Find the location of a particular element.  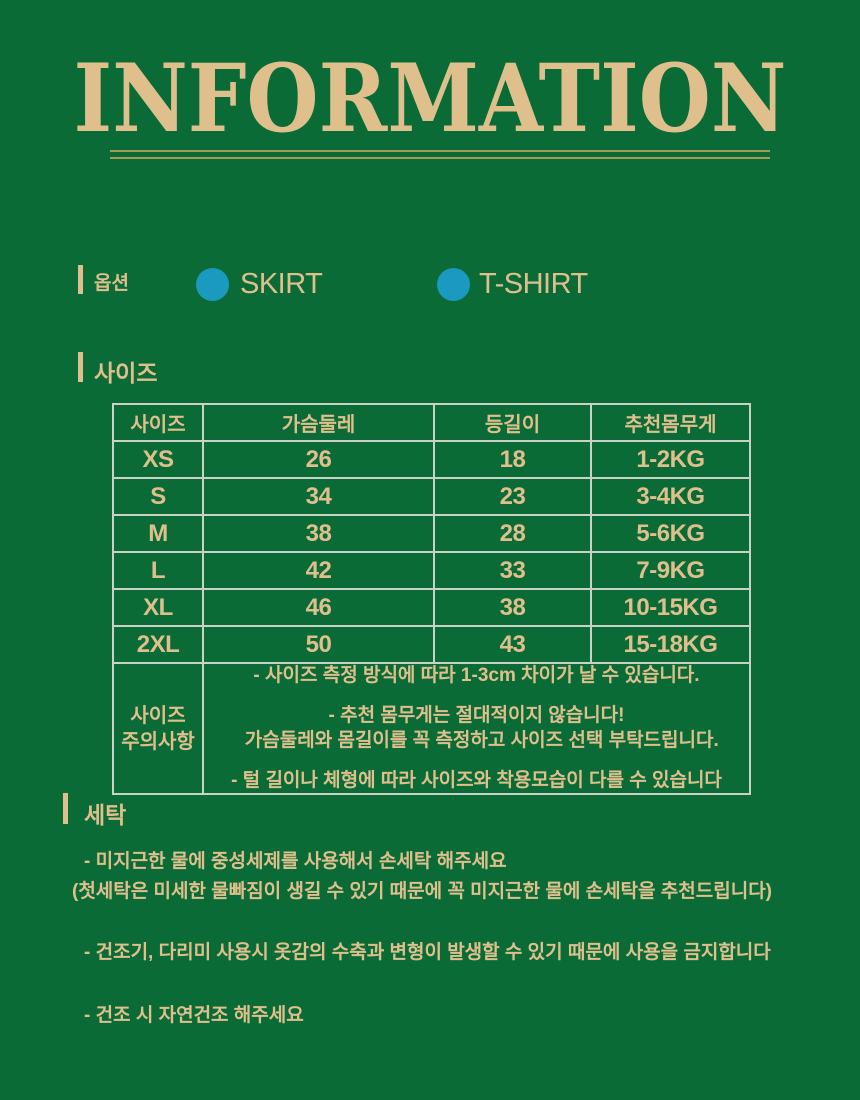

options-section-bar is located at coordinates (80, 279).